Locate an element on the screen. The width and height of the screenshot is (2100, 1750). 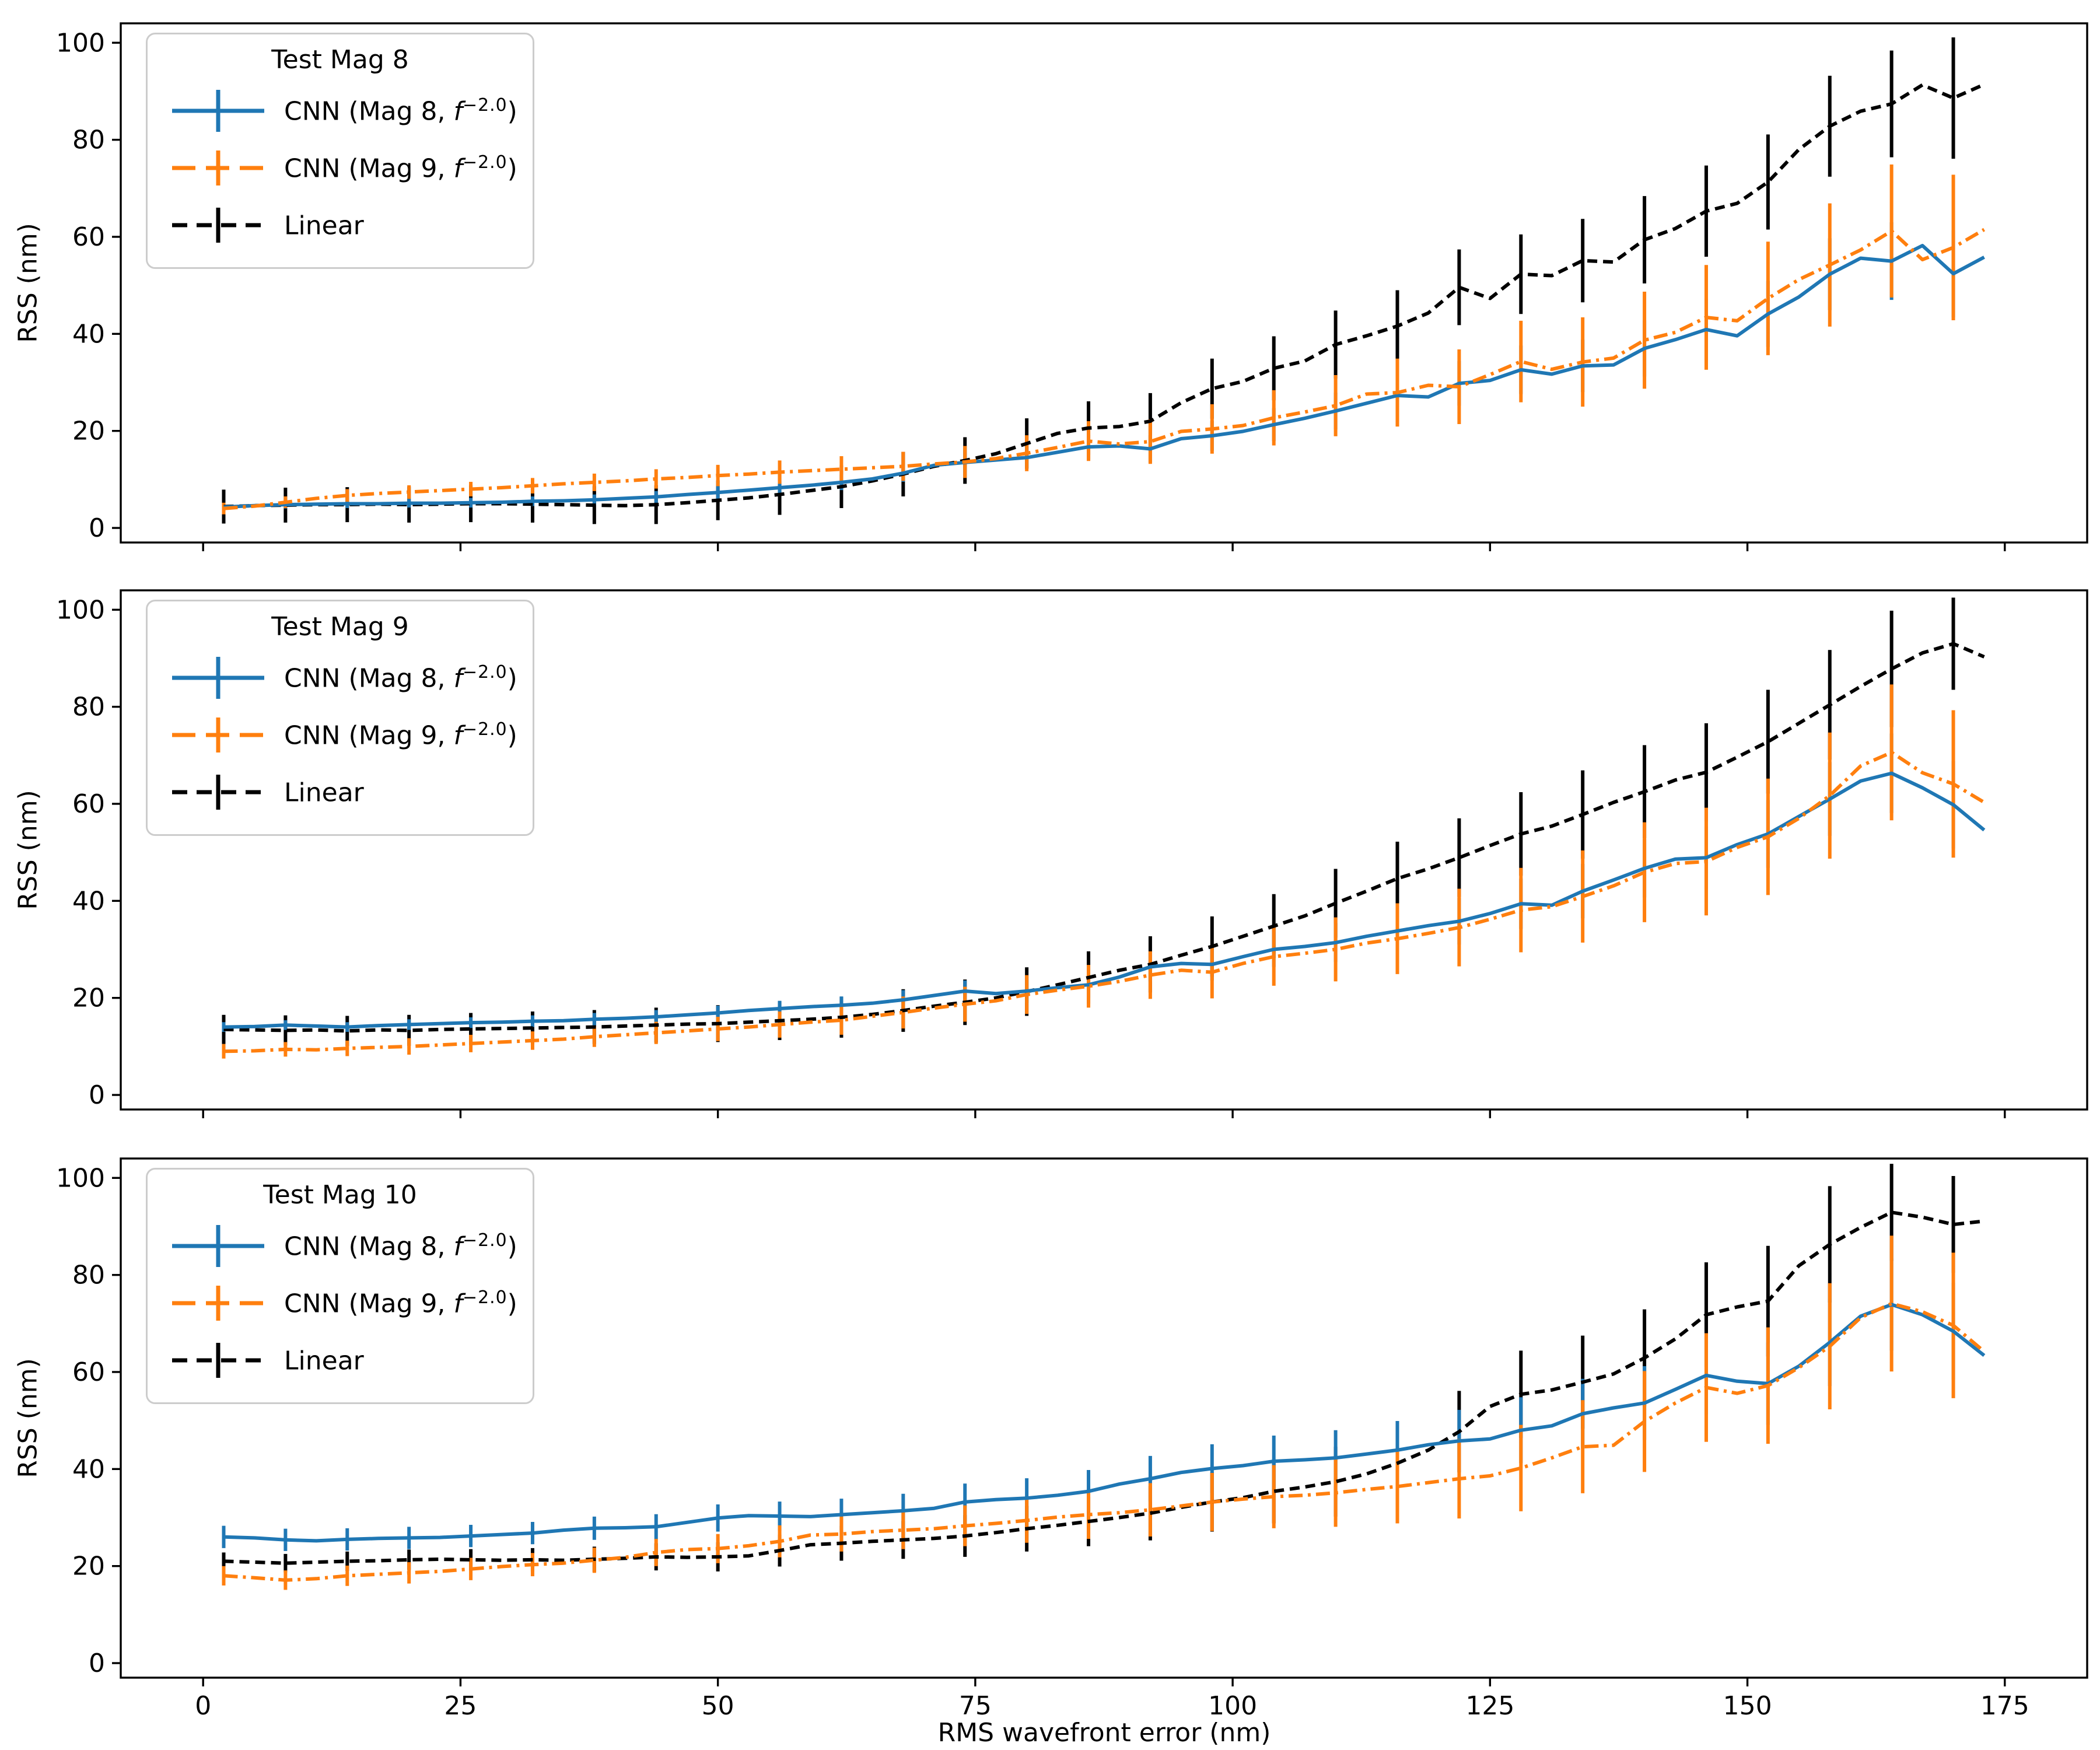
legend-title: Test Mag 9 is located at coordinates (340, 627).